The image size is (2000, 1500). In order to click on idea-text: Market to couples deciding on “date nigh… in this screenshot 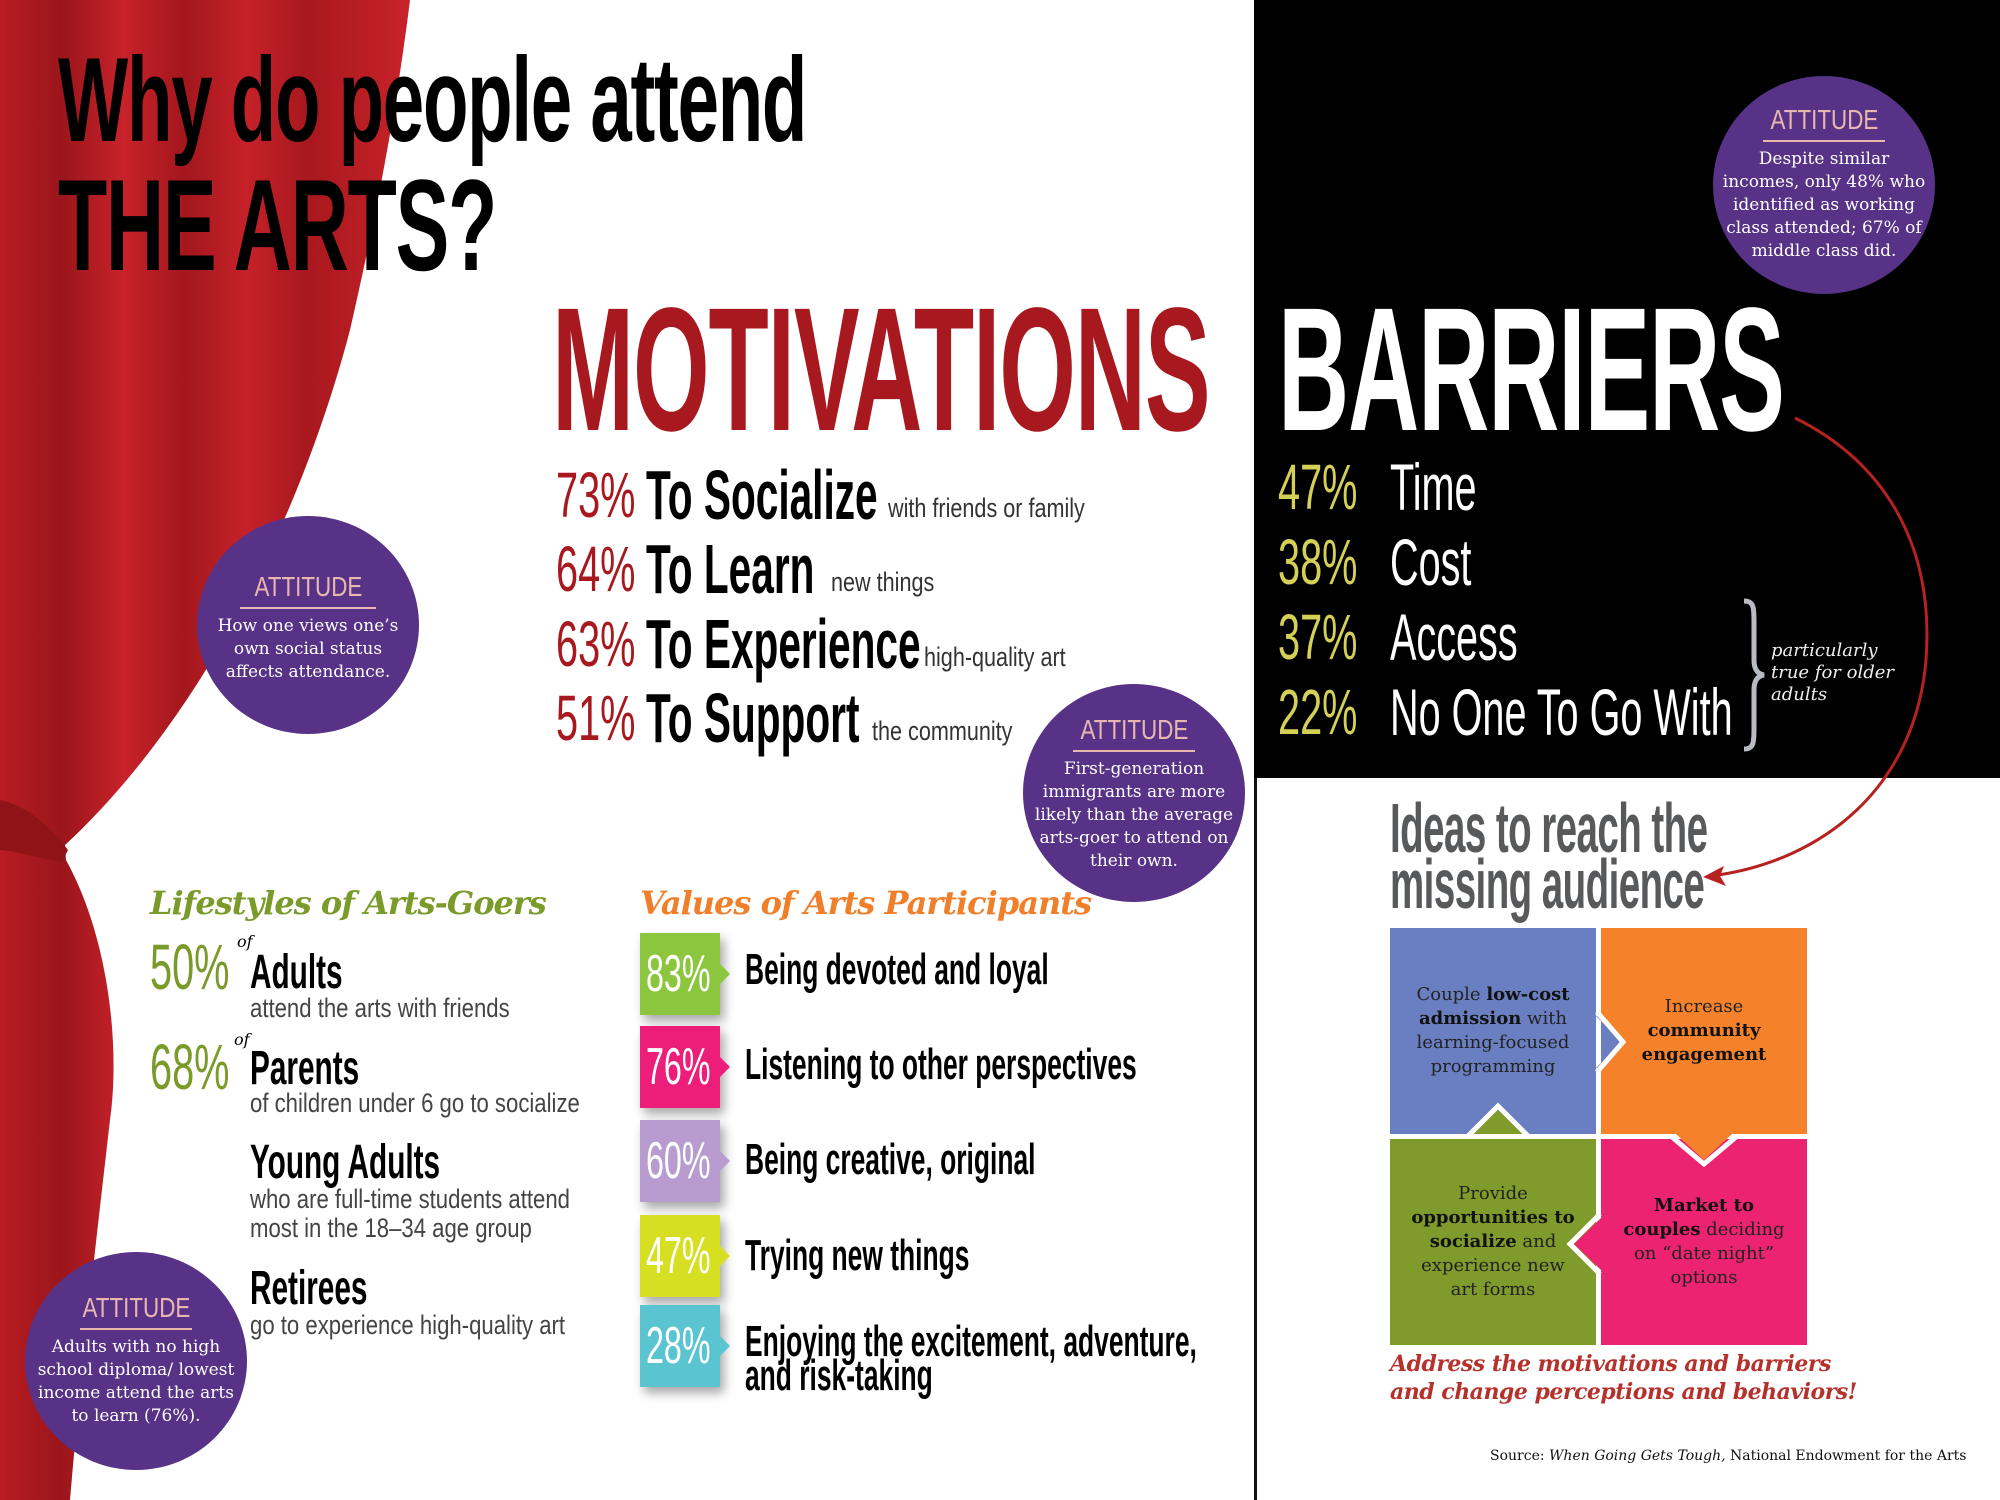, I will do `click(1704, 1241)`.